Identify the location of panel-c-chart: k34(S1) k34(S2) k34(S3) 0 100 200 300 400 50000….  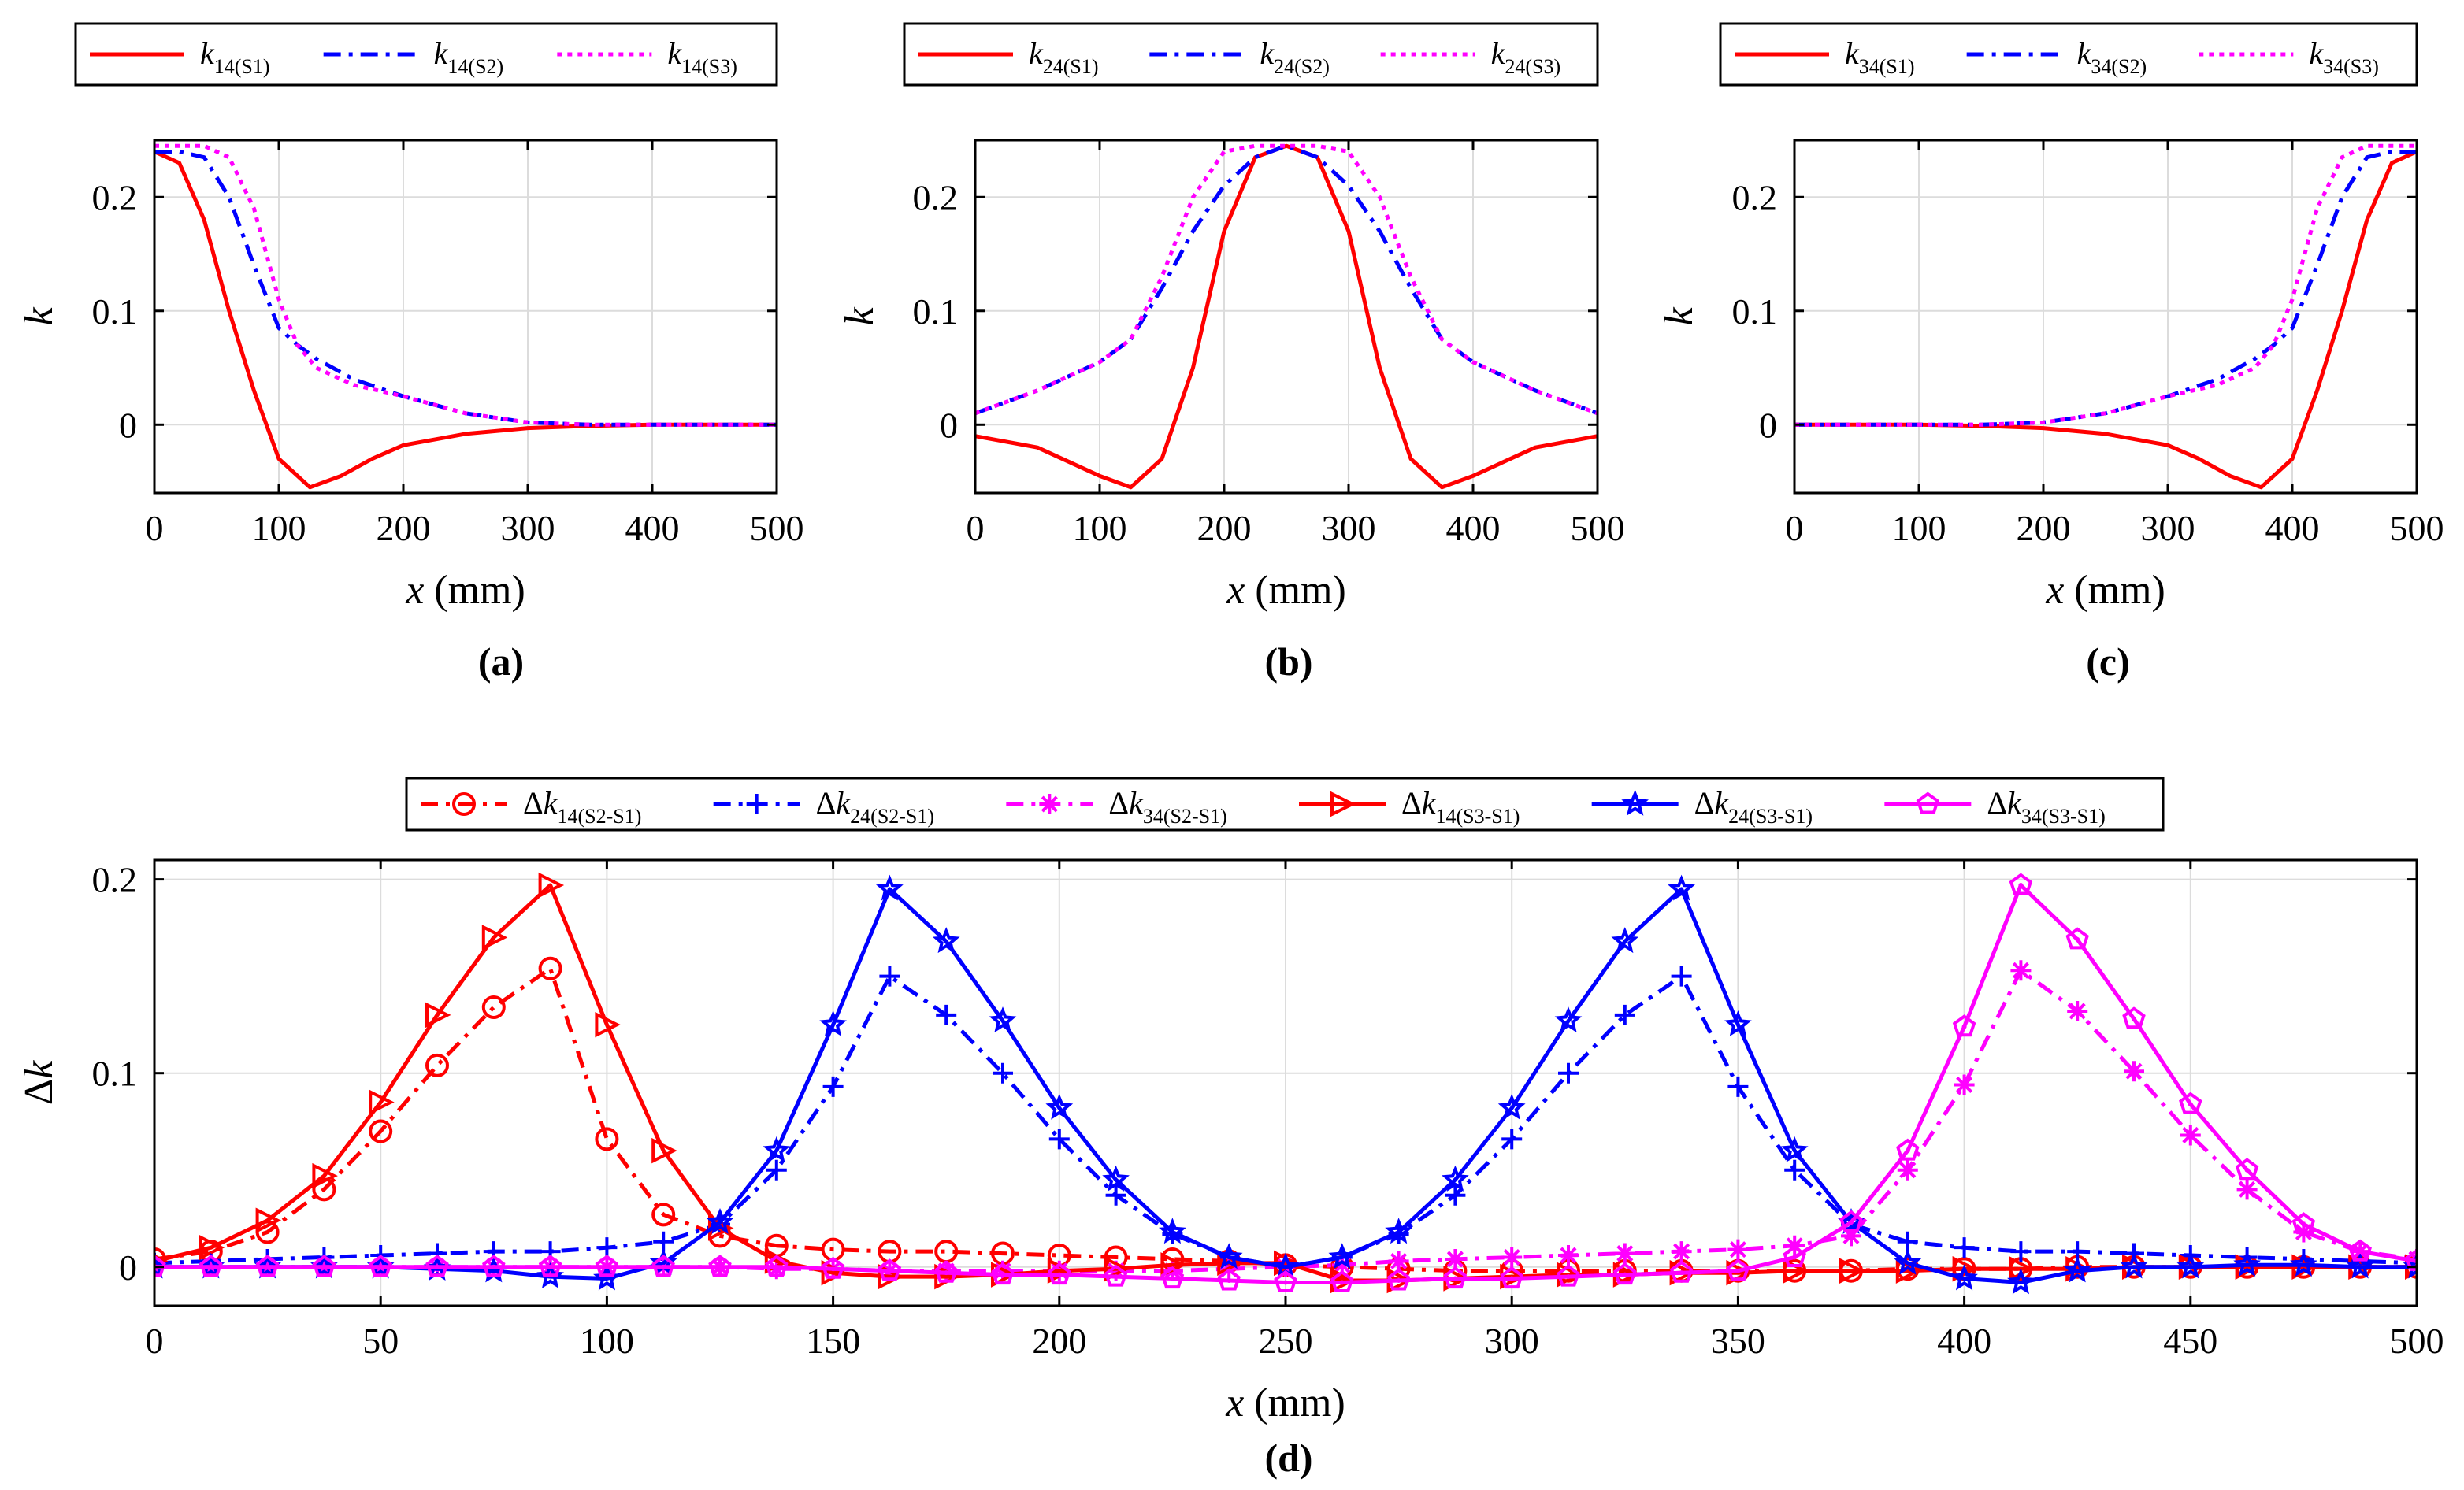
(2050, 353).